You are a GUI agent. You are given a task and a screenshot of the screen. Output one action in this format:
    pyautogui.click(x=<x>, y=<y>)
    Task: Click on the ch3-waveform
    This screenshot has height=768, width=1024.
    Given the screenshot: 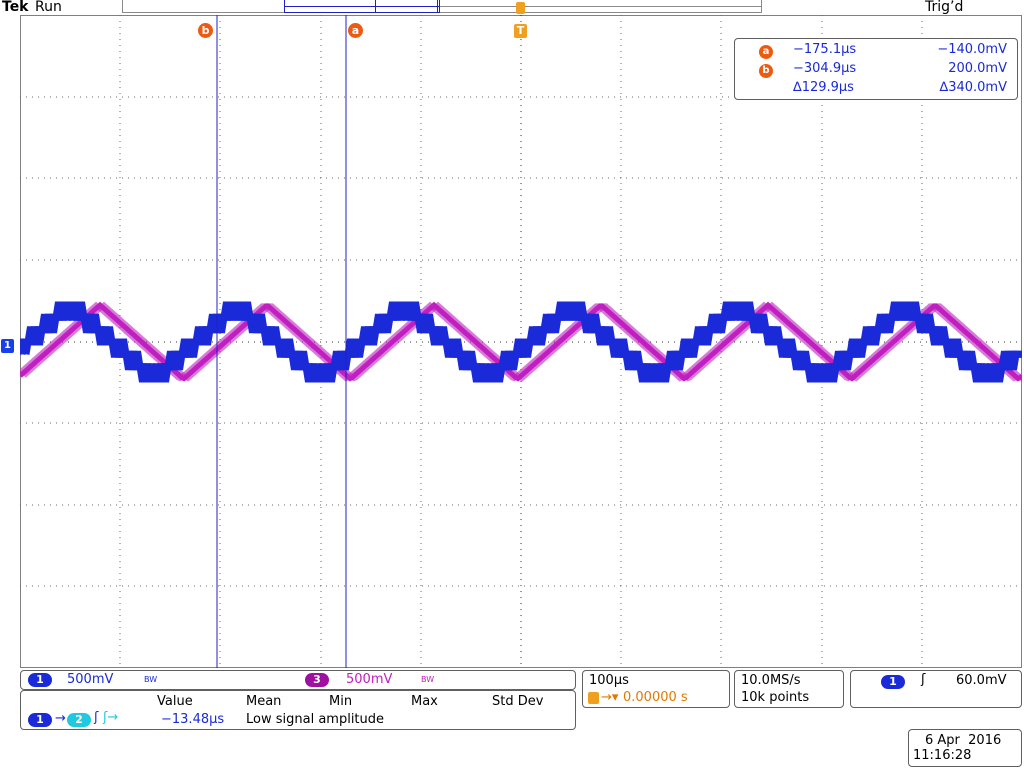 What is the action you would take?
    pyautogui.click(x=522, y=341)
    